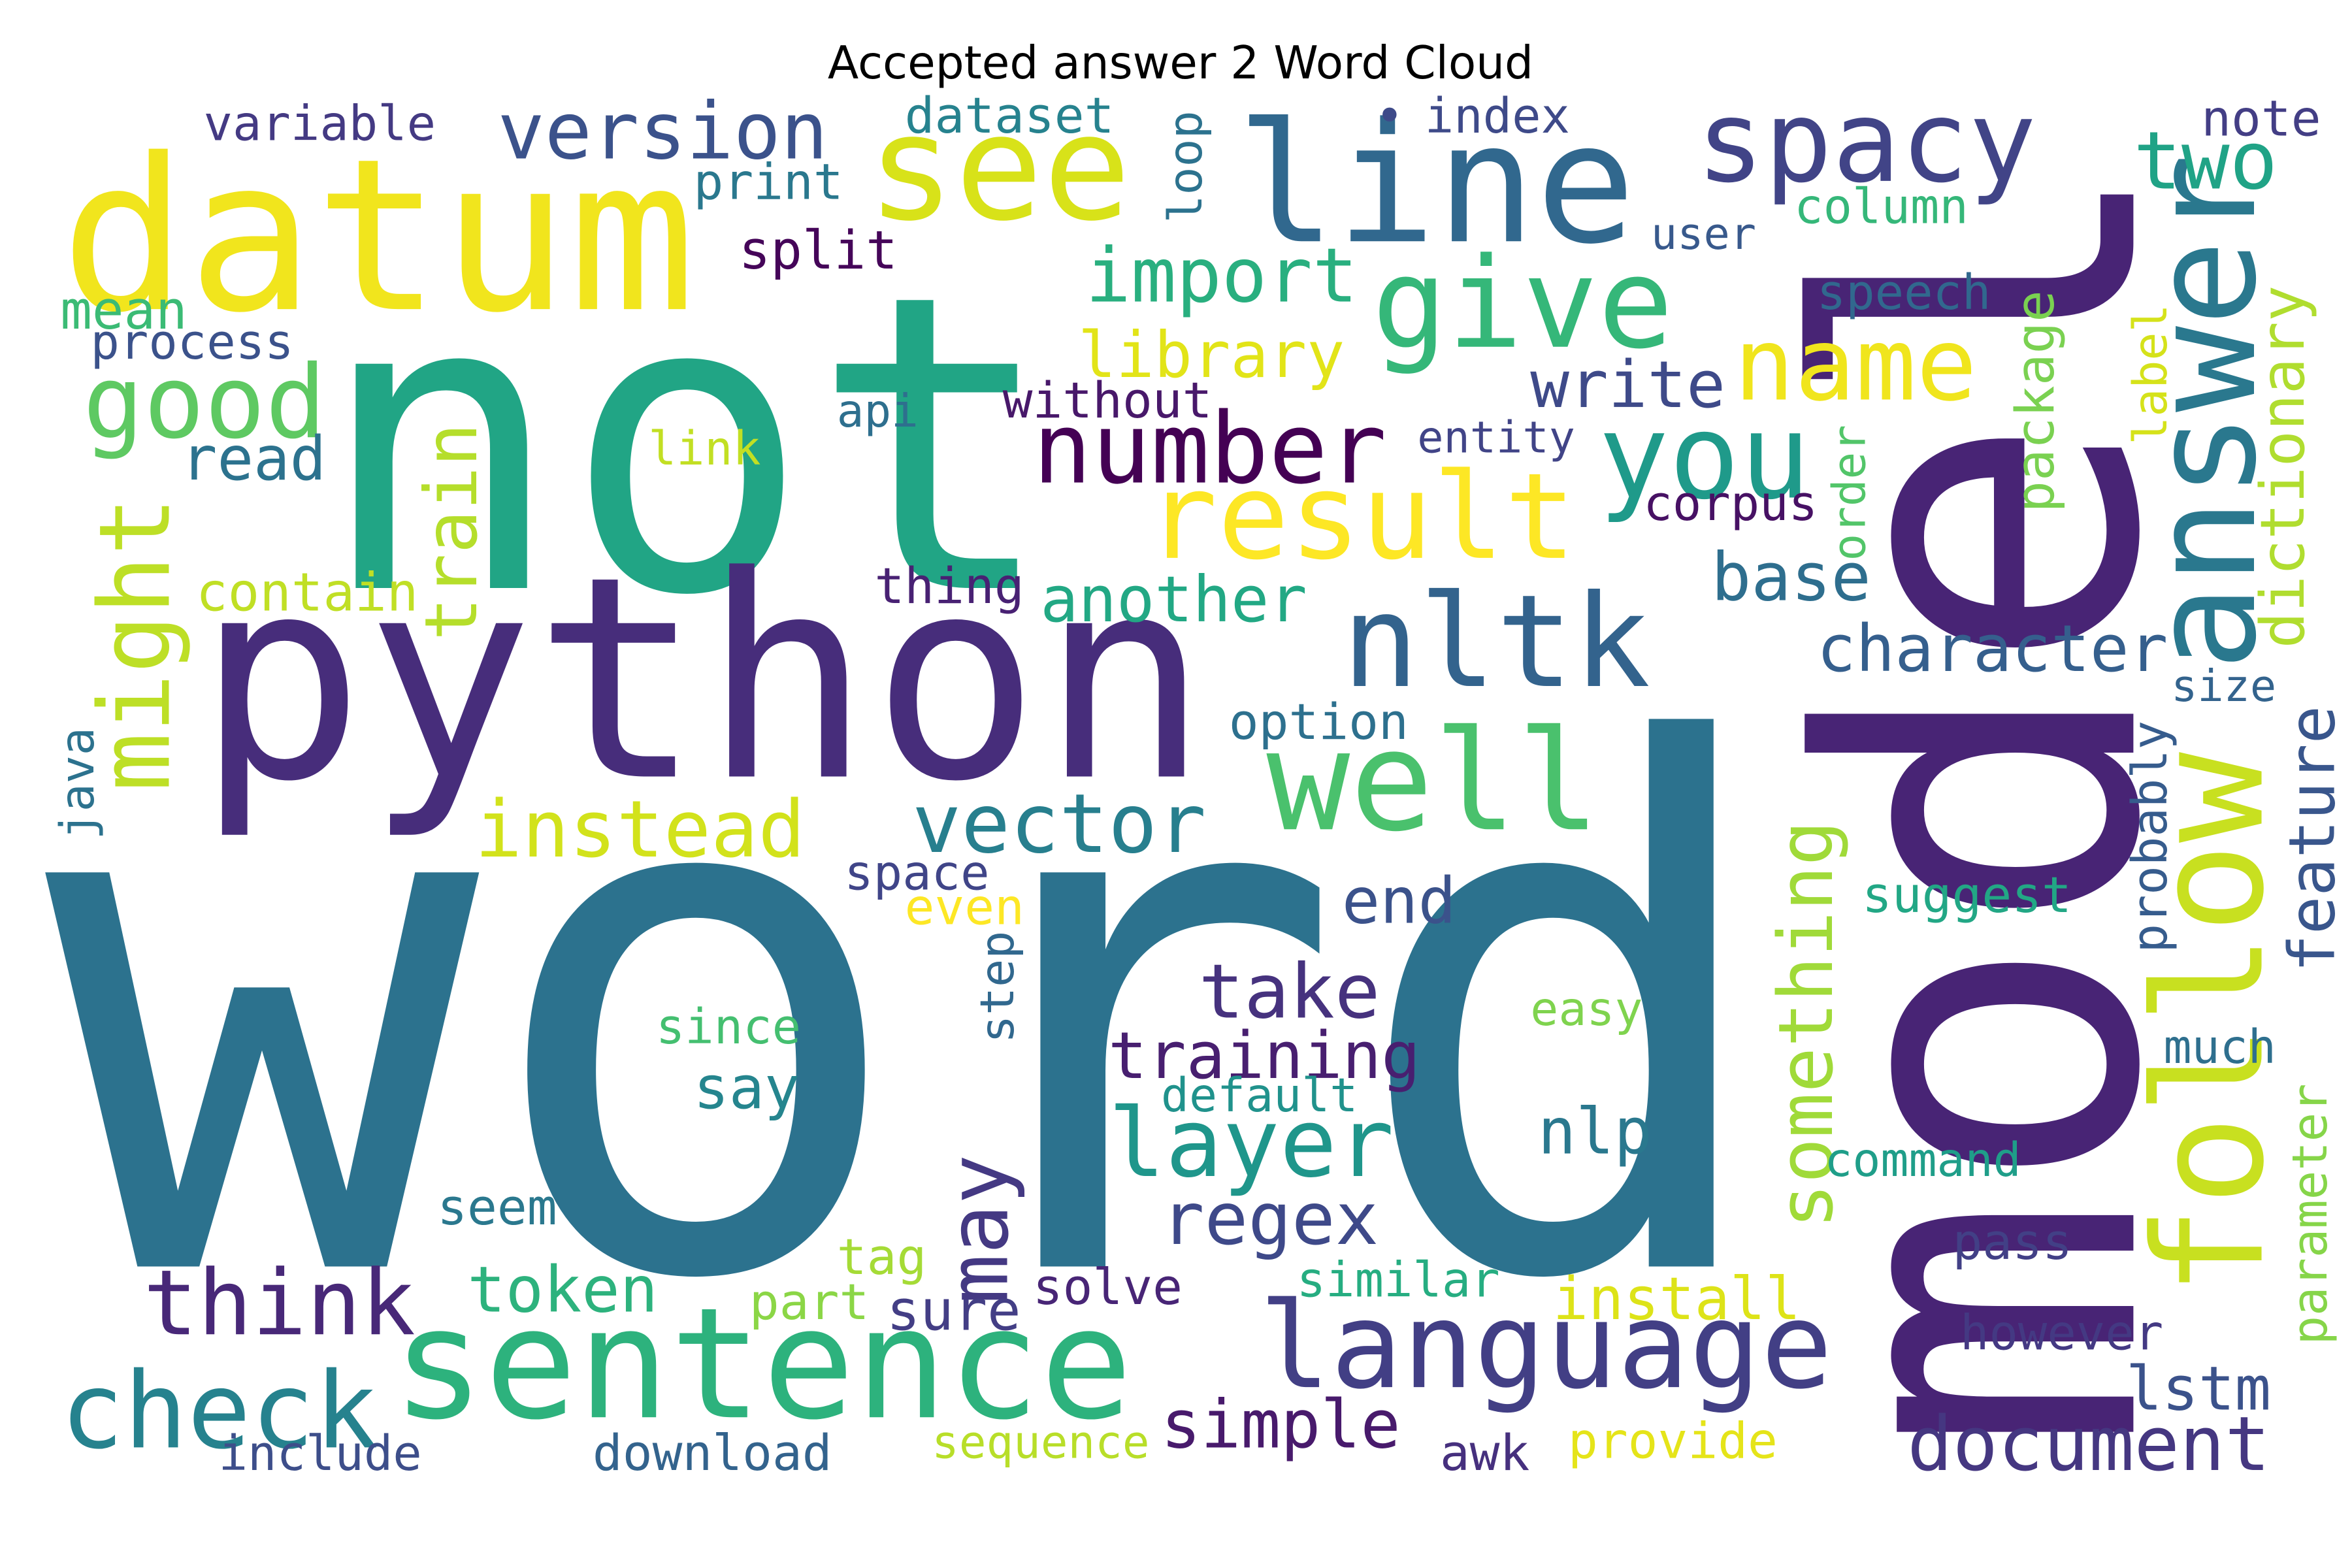 Image resolution: width=2352 pixels, height=1568 pixels. What do you see at coordinates (1522, 304) in the screenshot?
I see `cloud-word: give` at bounding box center [1522, 304].